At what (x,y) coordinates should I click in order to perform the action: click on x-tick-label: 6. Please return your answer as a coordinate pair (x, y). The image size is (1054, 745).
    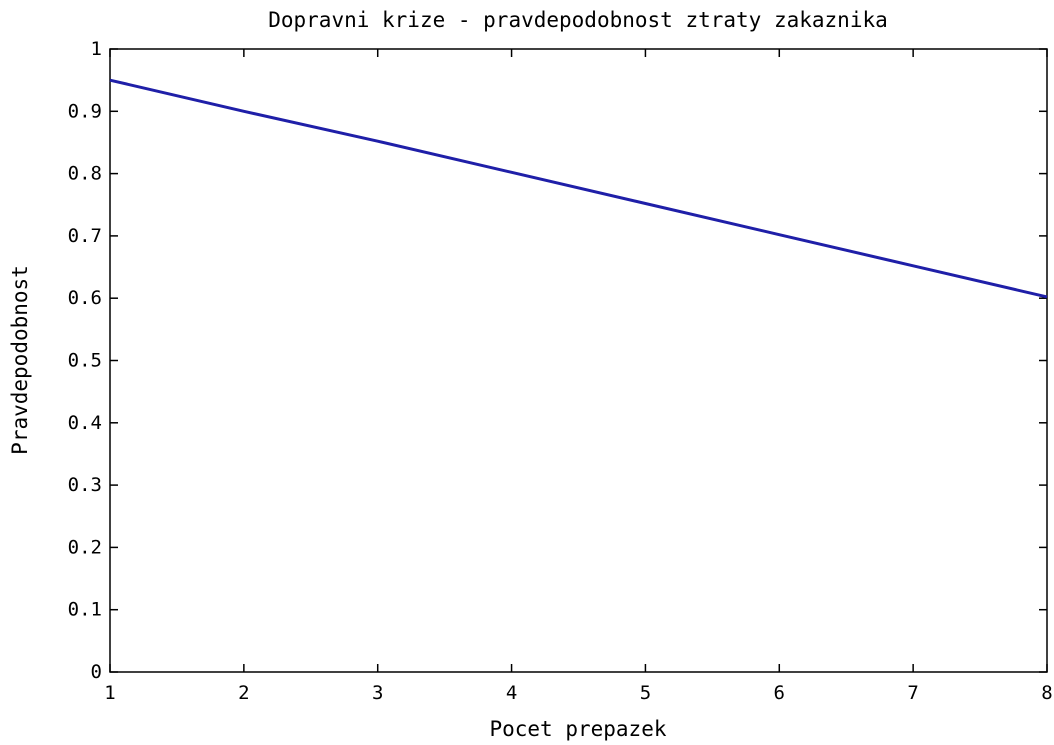
    Looking at the image, I should click on (779, 693).